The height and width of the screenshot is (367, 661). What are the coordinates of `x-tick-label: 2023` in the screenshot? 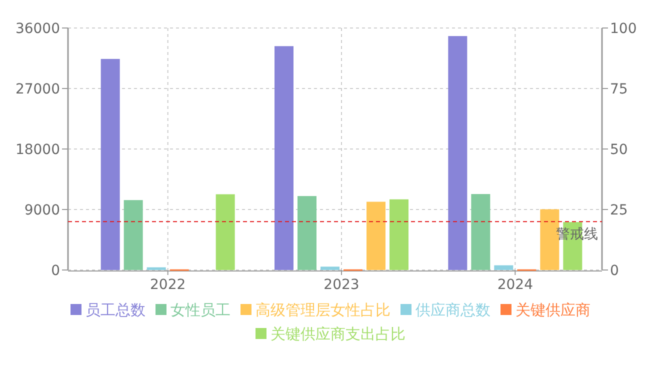 It's located at (342, 285).